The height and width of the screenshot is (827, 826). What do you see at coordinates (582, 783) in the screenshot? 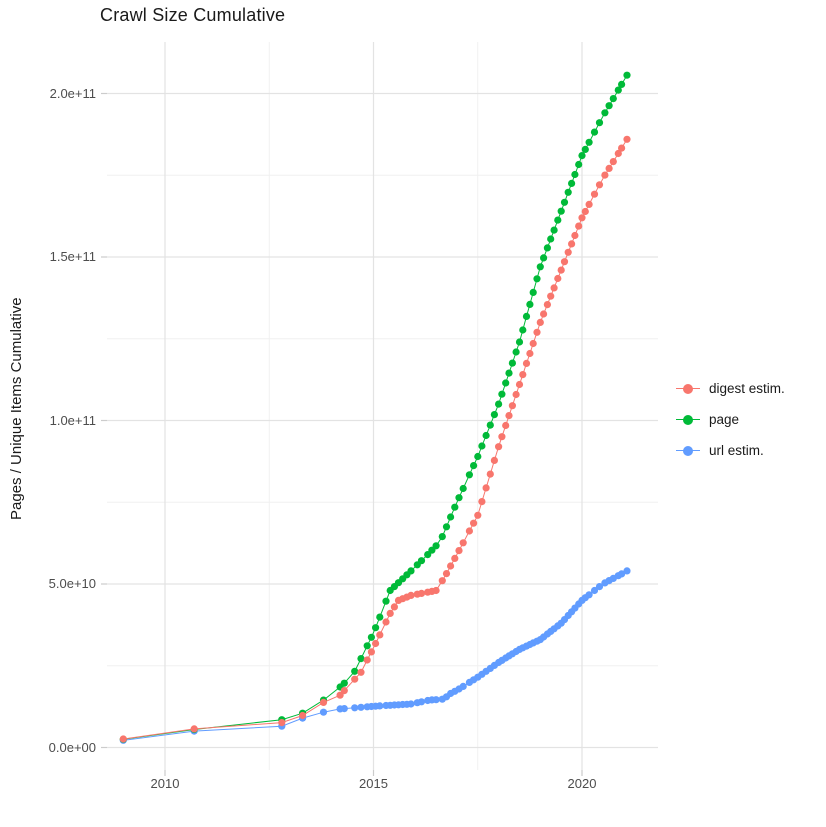
I see `x-tick-label: 2020` at bounding box center [582, 783].